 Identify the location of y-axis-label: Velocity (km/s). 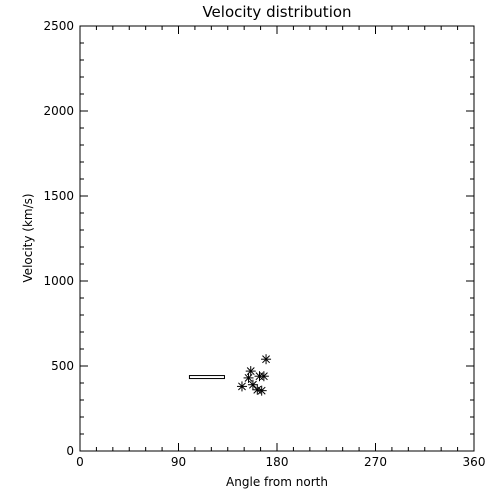
(28, 237).